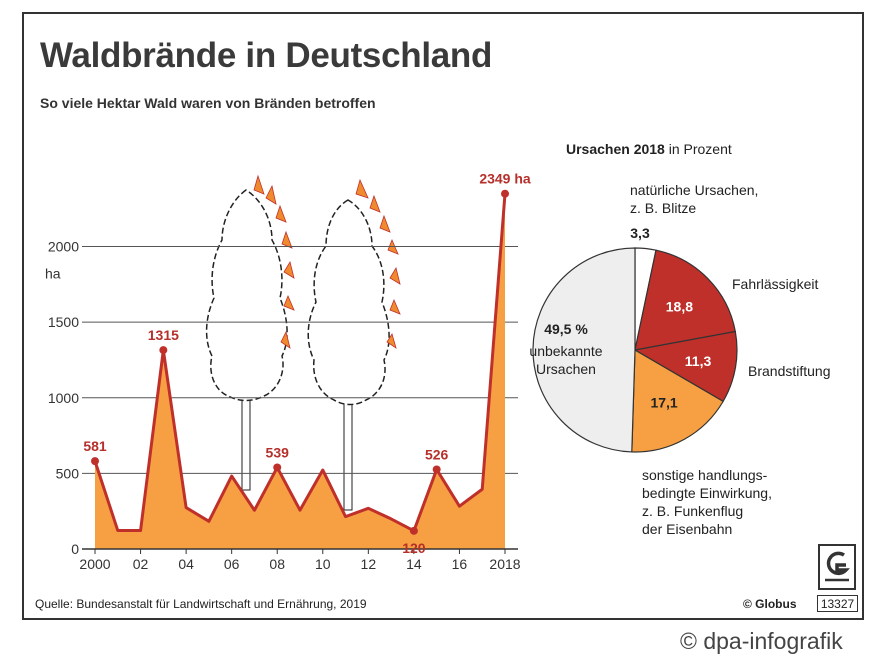 The height and width of the screenshot is (666, 893). I want to click on x-tick-label: 14, so click(414, 564).